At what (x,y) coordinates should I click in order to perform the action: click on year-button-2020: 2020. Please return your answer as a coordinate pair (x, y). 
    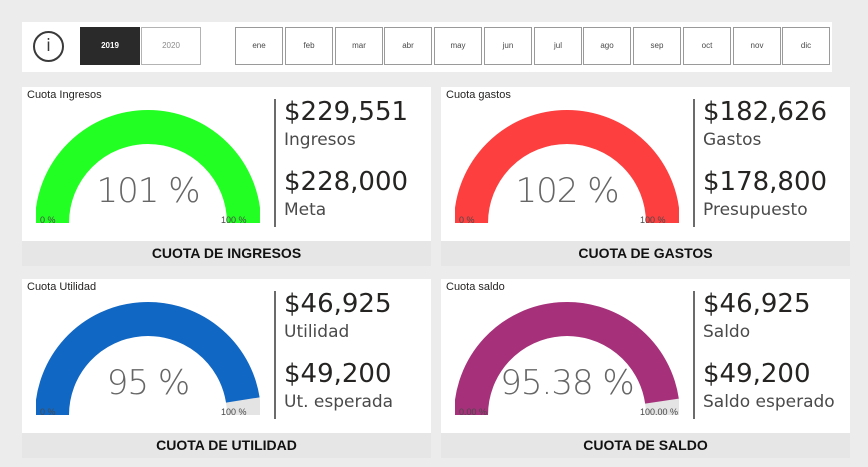
    Looking at the image, I should click on (171, 46).